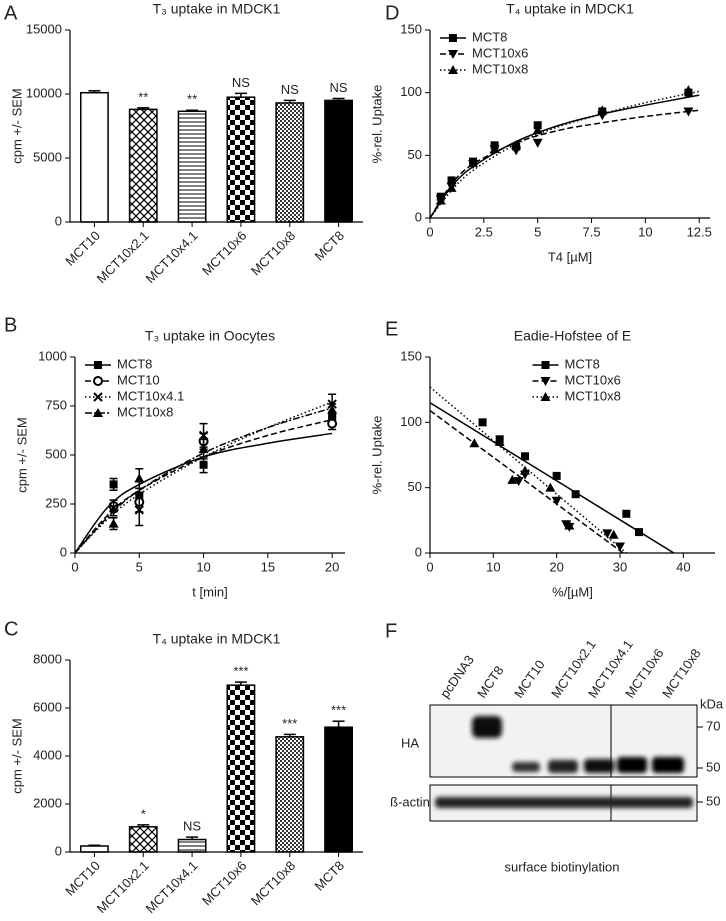 The image size is (726, 921). Describe the element at coordinates (210, 336) in the screenshot. I see `chart-title: T₃ uptake in Oocytes` at that location.